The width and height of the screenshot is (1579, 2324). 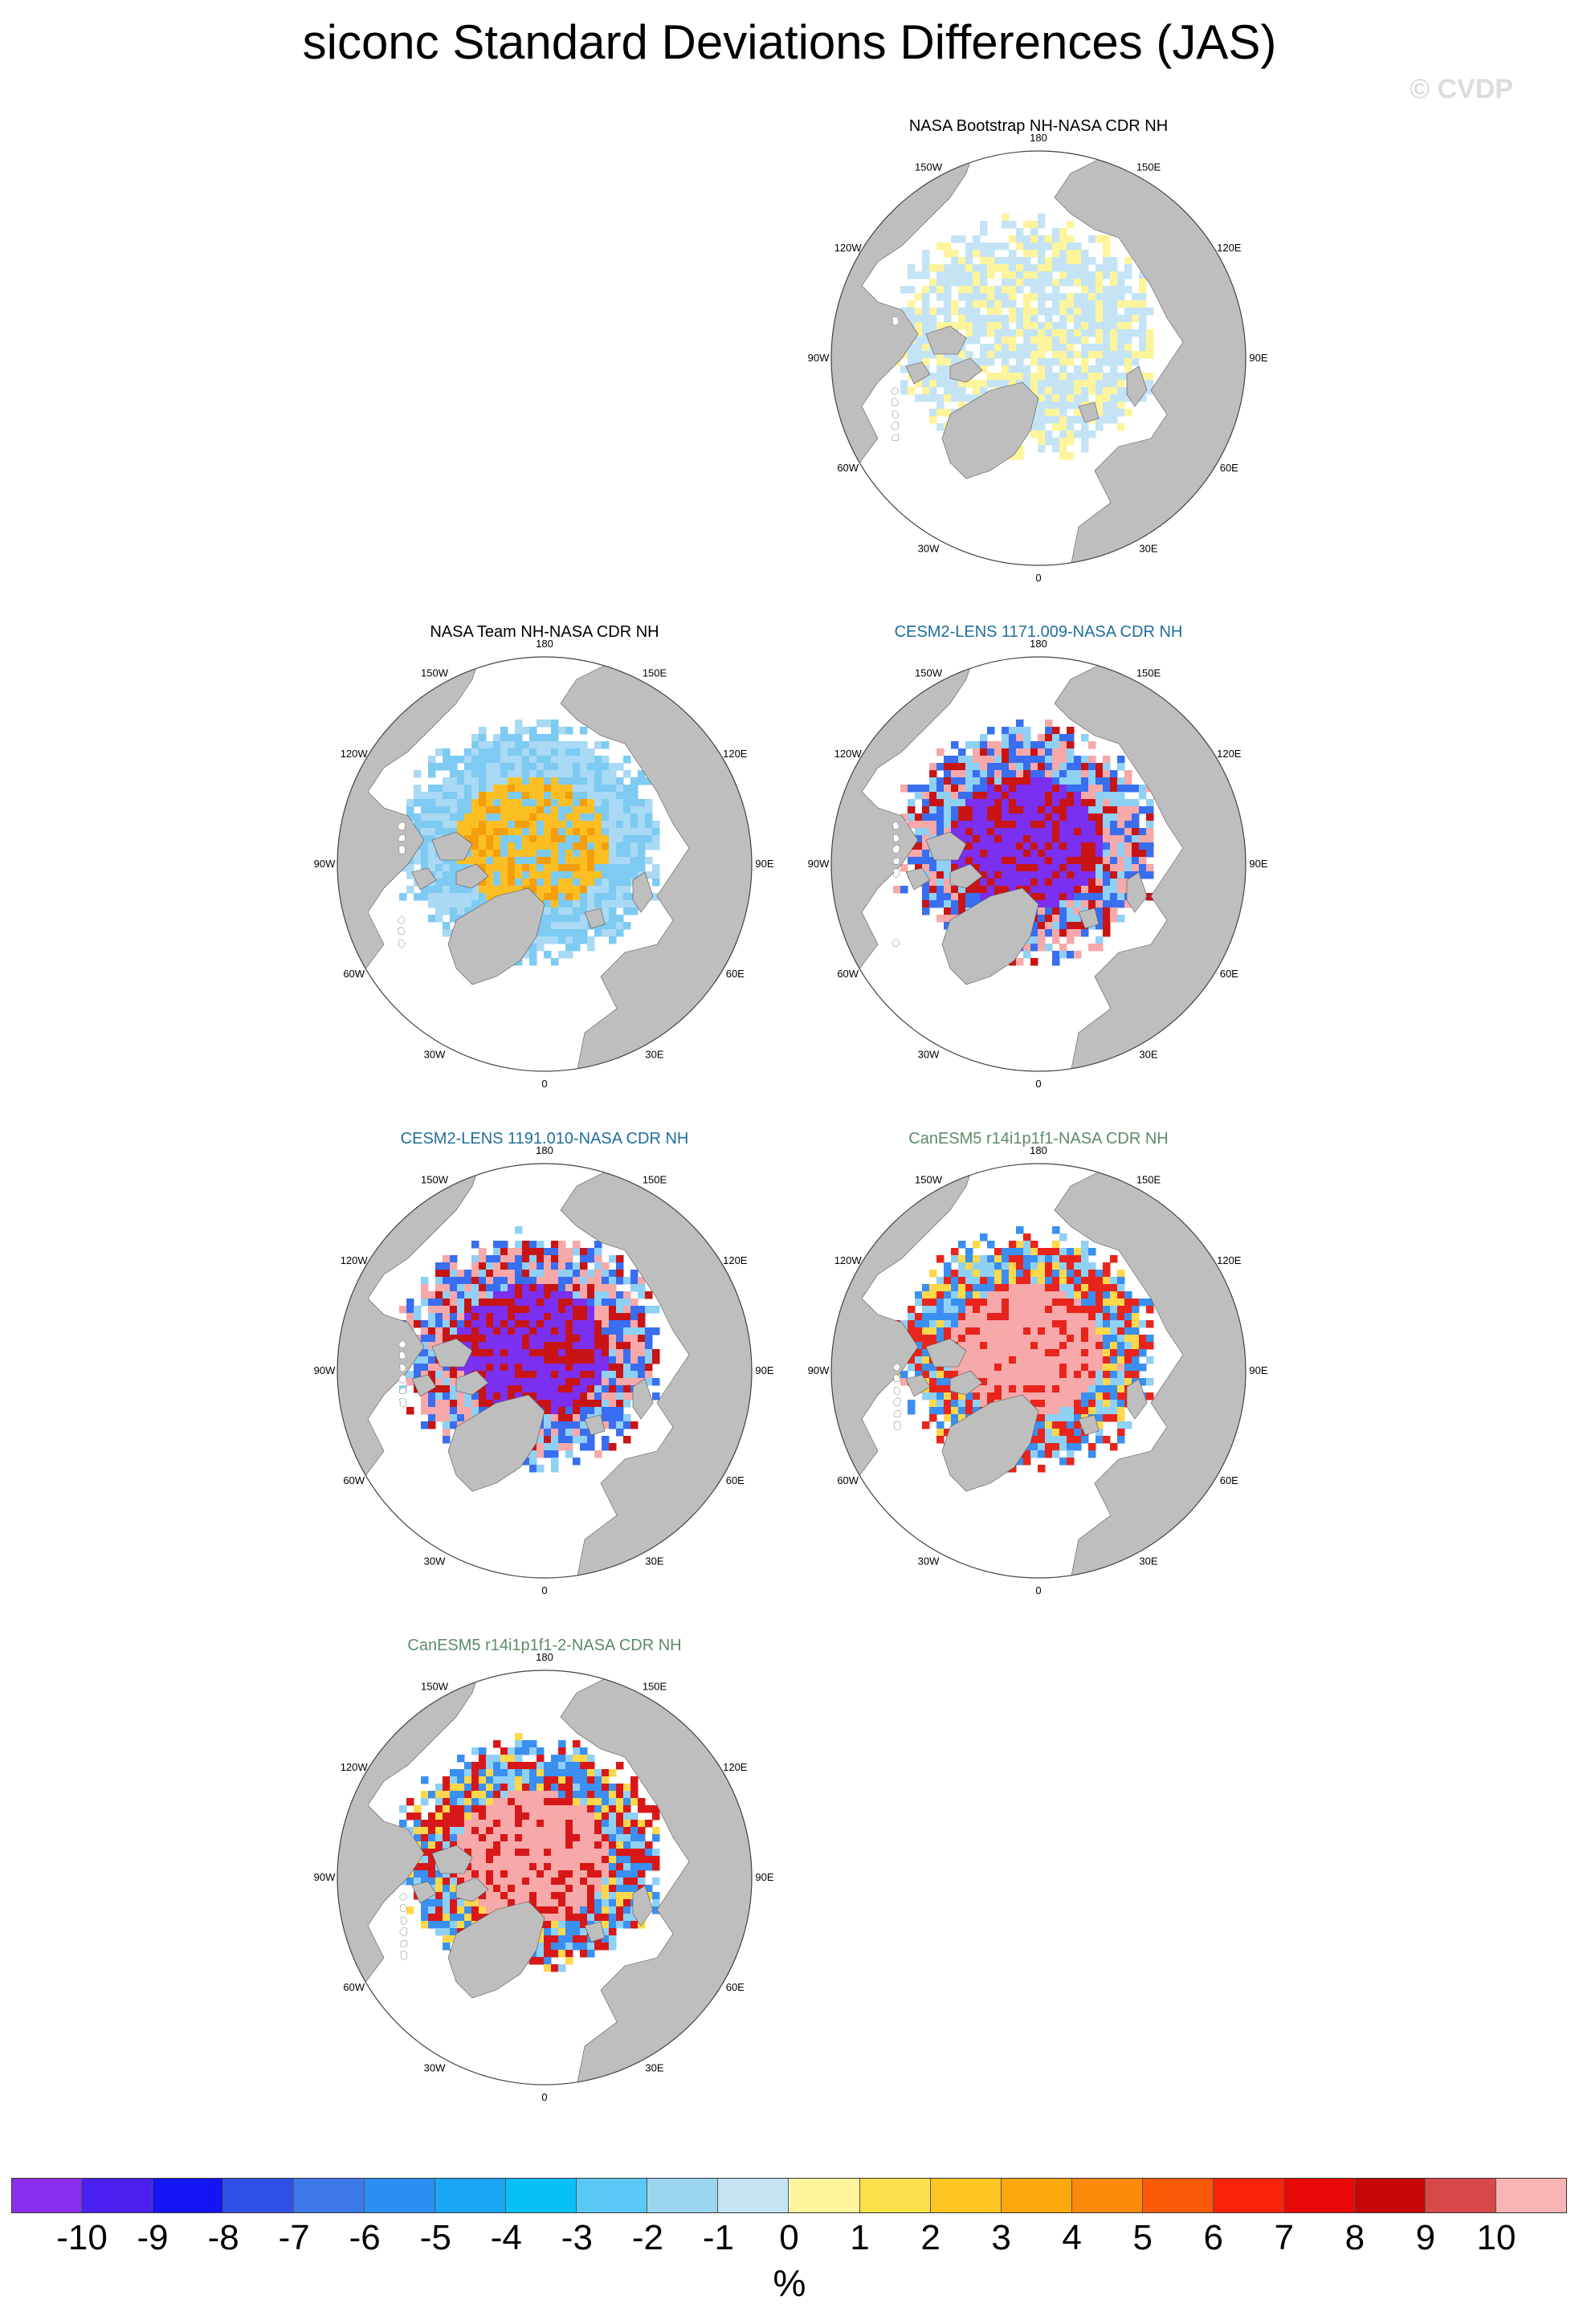 I want to click on longitude-label: 0, so click(x=1038, y=578).